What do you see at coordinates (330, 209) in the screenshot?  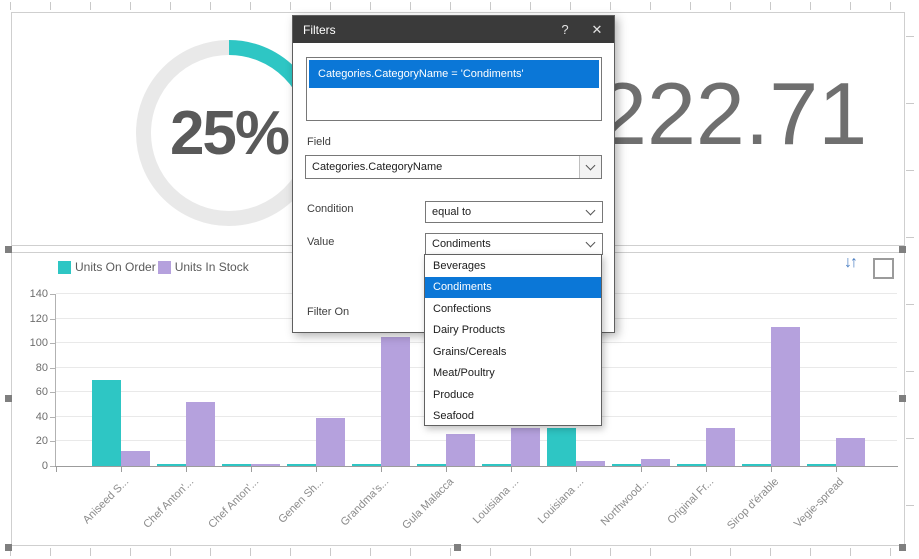 I see `condition-label: Condition` at bounding box center [330, 209].